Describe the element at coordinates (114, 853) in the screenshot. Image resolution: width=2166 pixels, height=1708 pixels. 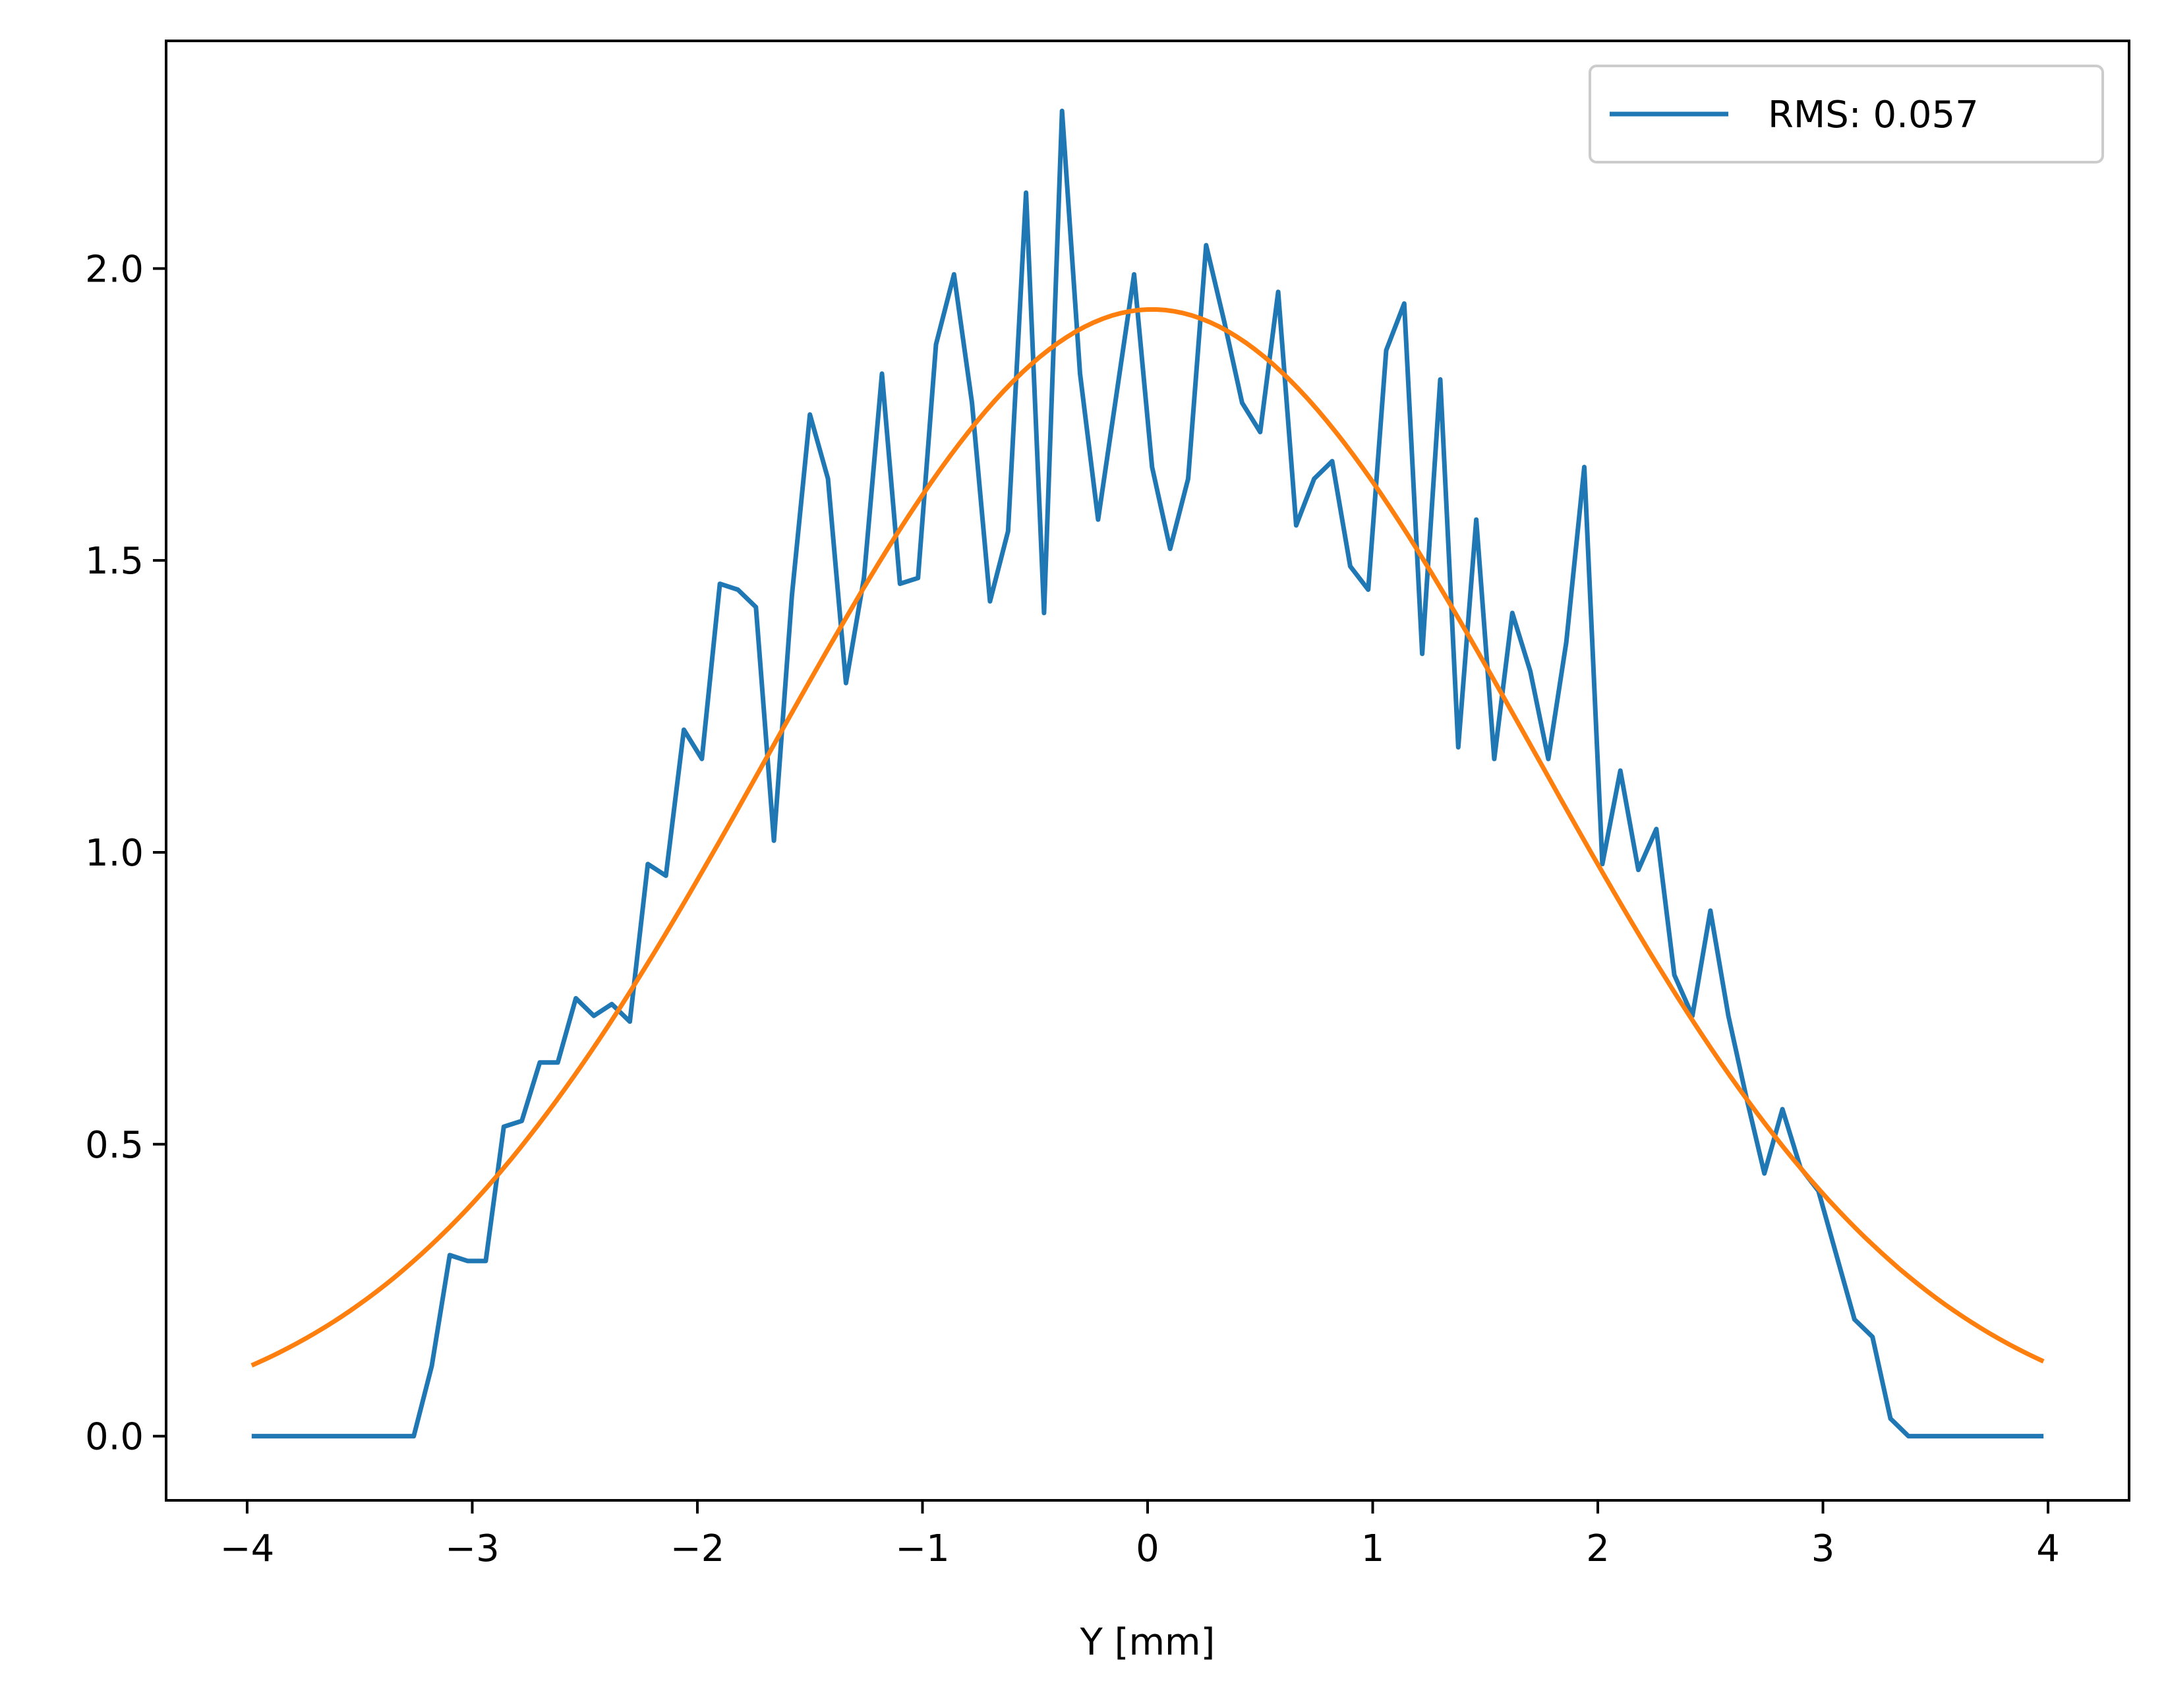
I see `y-tick-label: 1.0` at that location.